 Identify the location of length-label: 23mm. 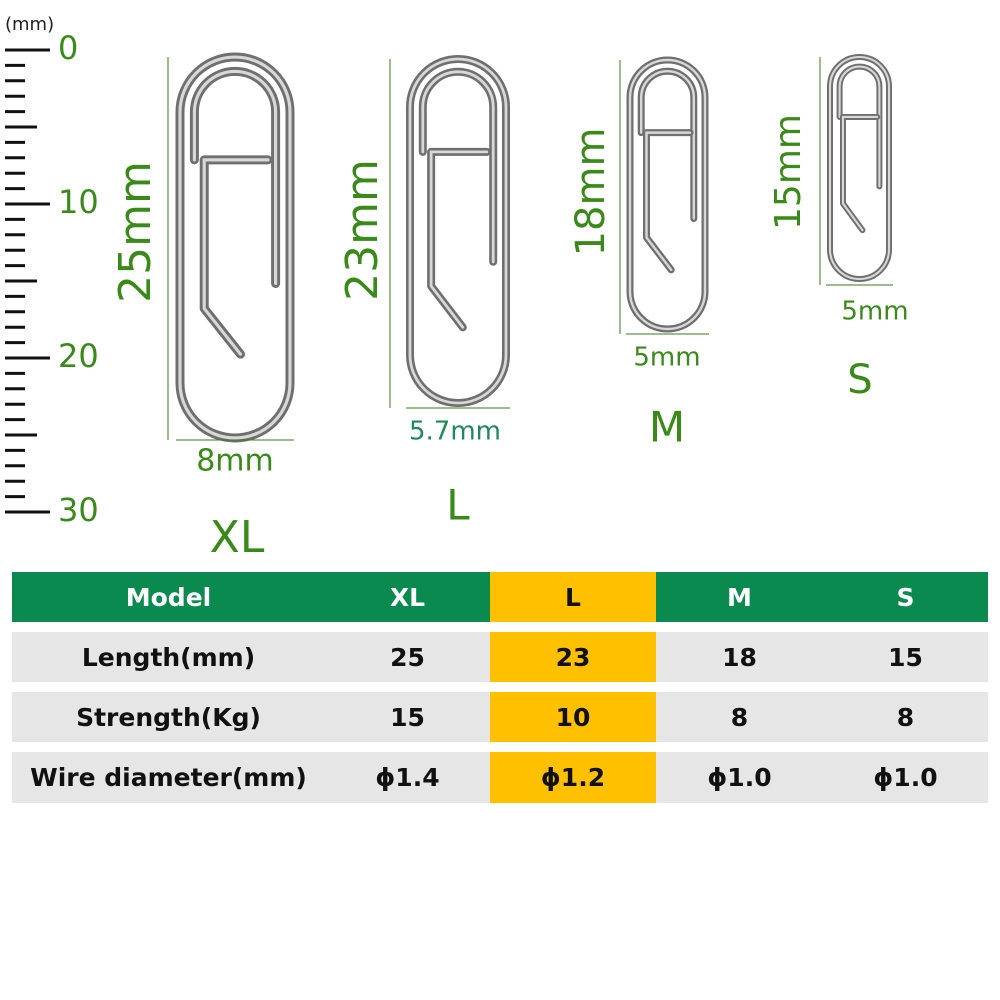
(362, 230).